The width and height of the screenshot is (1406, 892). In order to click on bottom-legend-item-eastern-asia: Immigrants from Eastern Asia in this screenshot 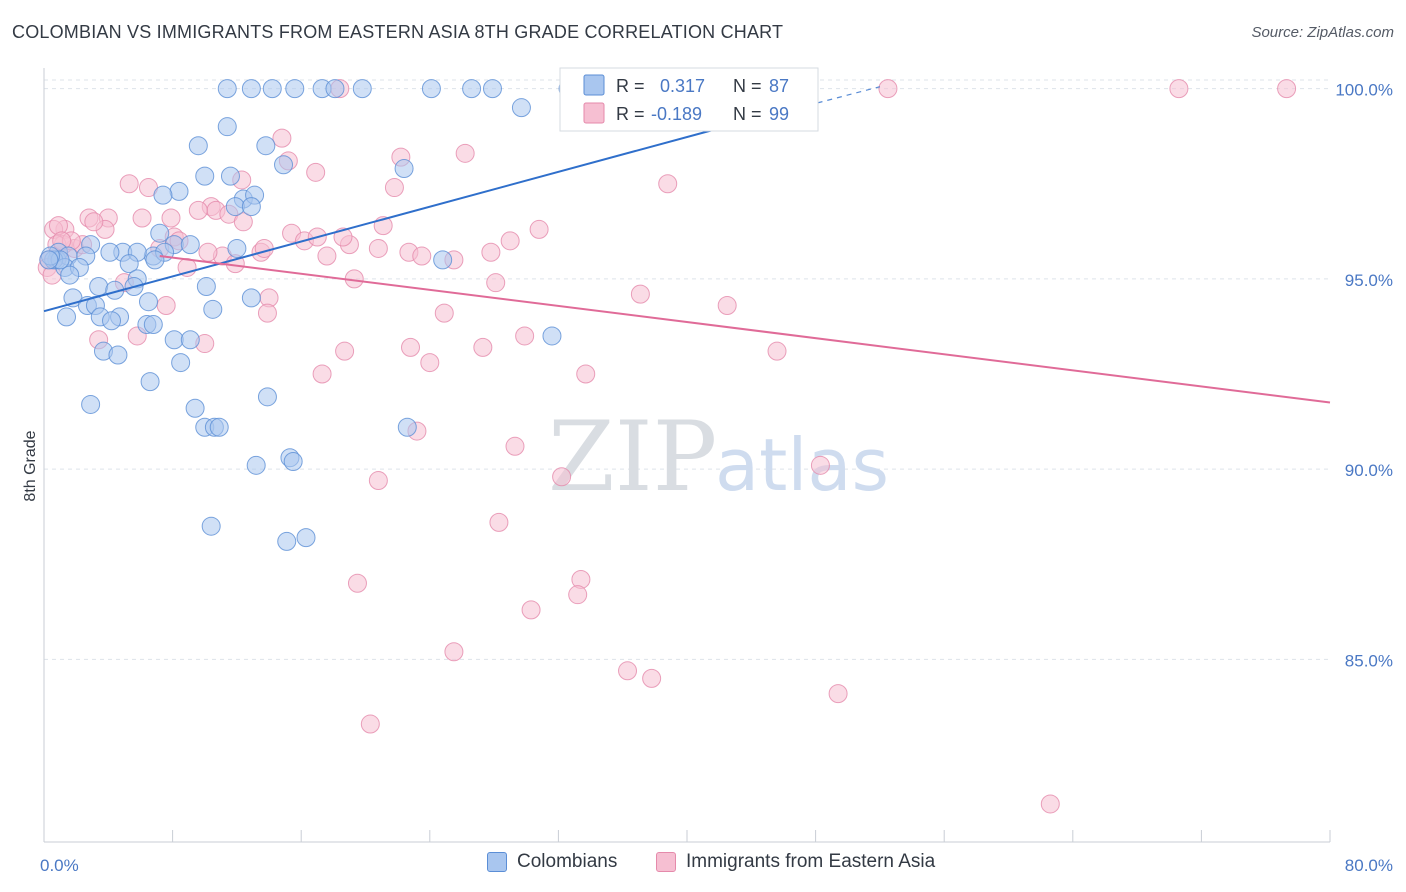, I will do `click(795, 862)`.